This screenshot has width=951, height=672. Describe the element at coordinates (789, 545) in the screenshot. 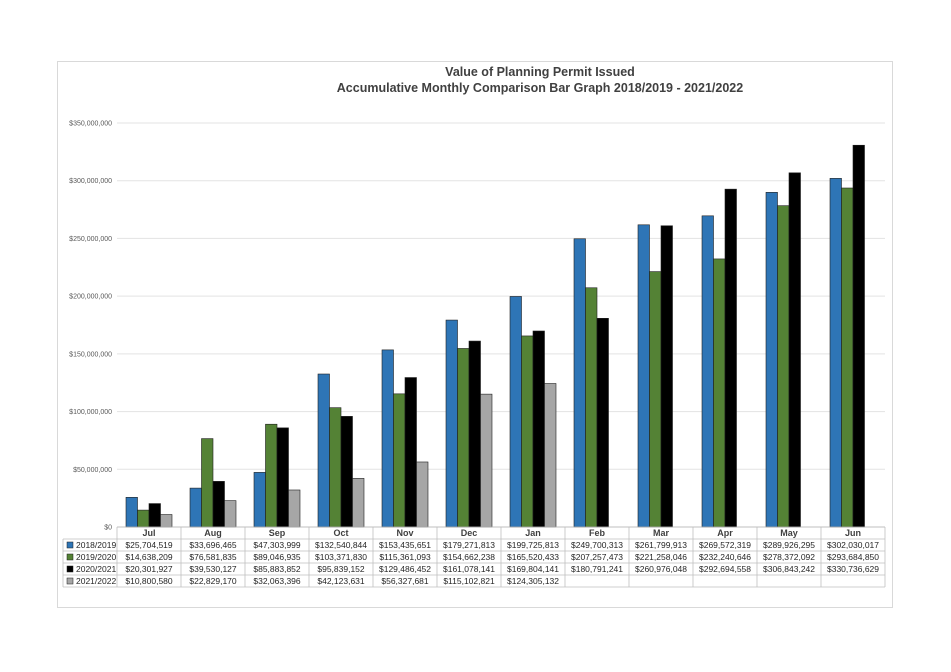

I see `data-label: $289,926,295` at that location.